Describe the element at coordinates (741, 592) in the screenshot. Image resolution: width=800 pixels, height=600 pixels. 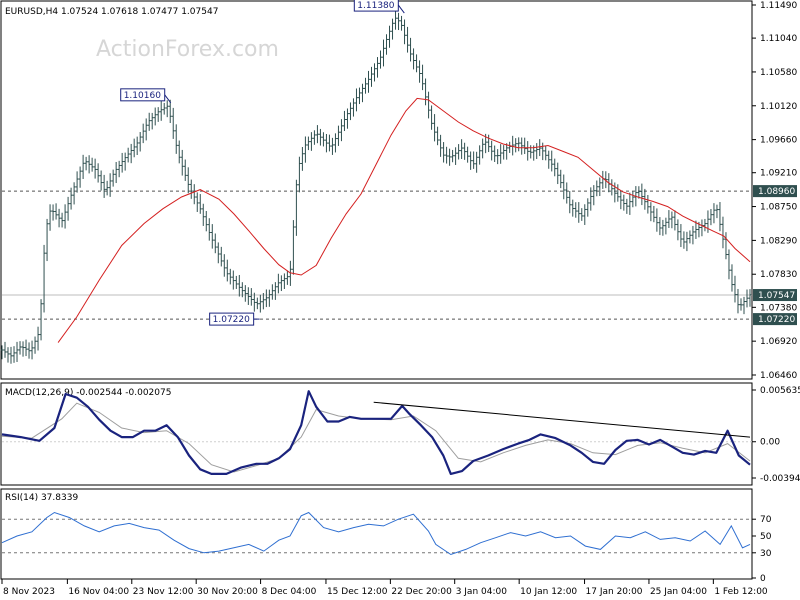
I see `x-tick-label: 1 Feb 12:00` at that location.